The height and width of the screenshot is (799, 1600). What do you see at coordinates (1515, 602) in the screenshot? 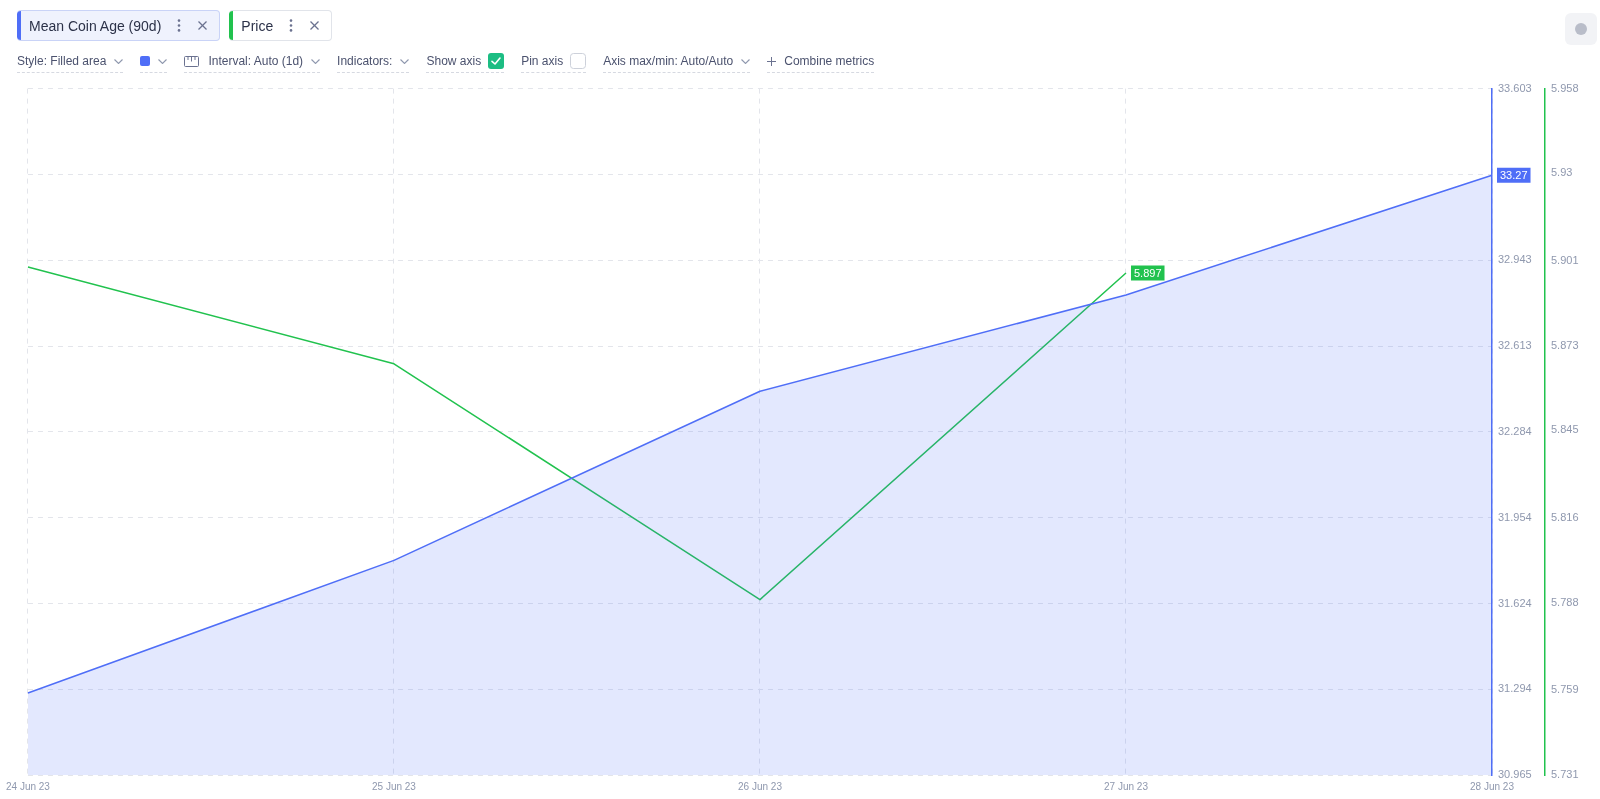
I see `y-tick-label: 31.624` at bounding box center [1515, 602].